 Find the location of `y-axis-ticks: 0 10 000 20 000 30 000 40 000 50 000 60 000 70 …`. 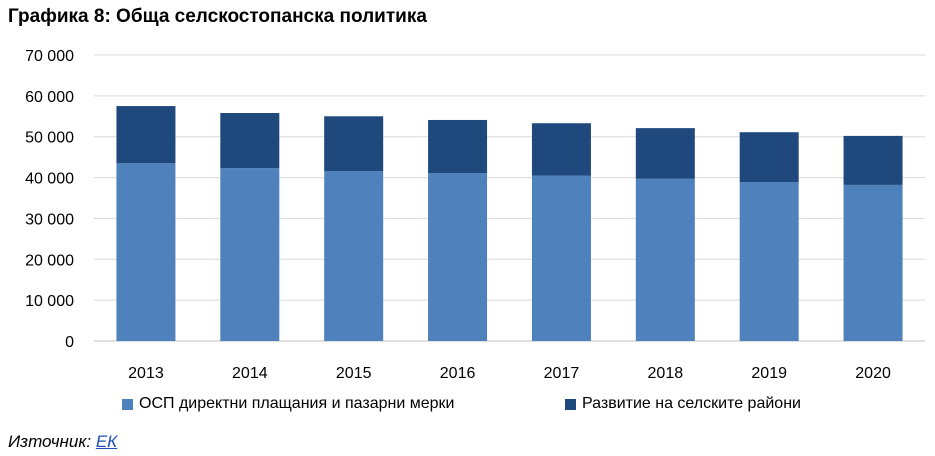

y-axis-ticks: 0 10 000 20 000 30 000 40 000 50 000 60 000 70 … is located at coordinates (49, 199).